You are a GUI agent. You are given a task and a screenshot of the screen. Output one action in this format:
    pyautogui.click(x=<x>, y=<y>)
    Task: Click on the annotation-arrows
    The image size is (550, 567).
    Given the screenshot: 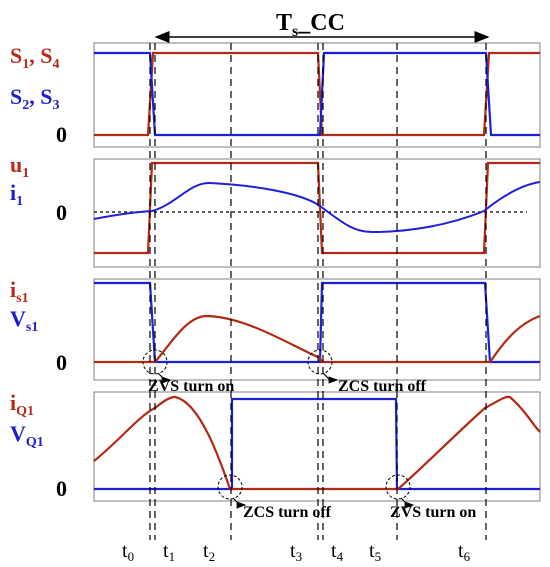 What is the action you would take?
    pyautogui.click(x=286, y=440)
    